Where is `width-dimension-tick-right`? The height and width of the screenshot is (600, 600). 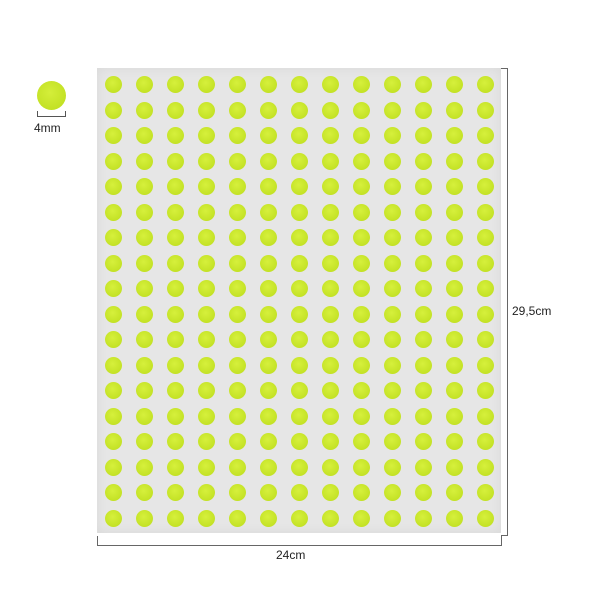
width-dimension-tick-right is located at coordinates (501, 541).